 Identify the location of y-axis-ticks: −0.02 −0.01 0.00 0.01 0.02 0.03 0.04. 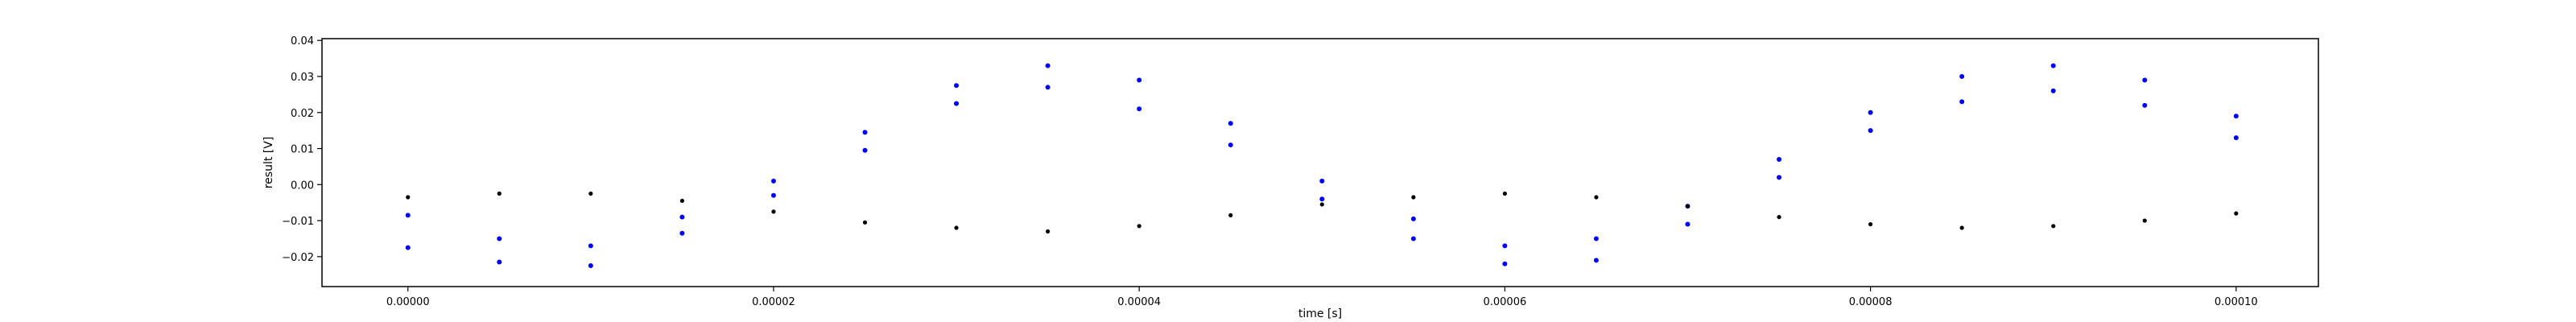
(302, 149).